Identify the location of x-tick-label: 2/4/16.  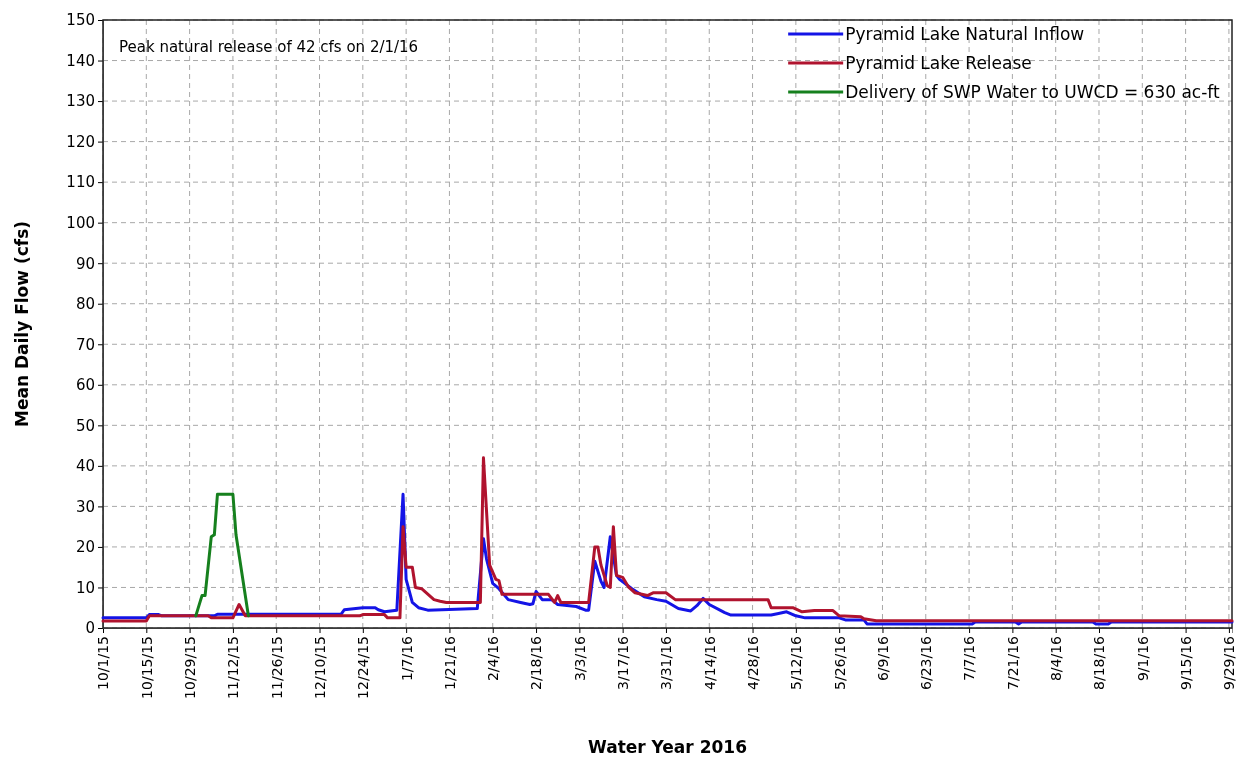
(493, 658).